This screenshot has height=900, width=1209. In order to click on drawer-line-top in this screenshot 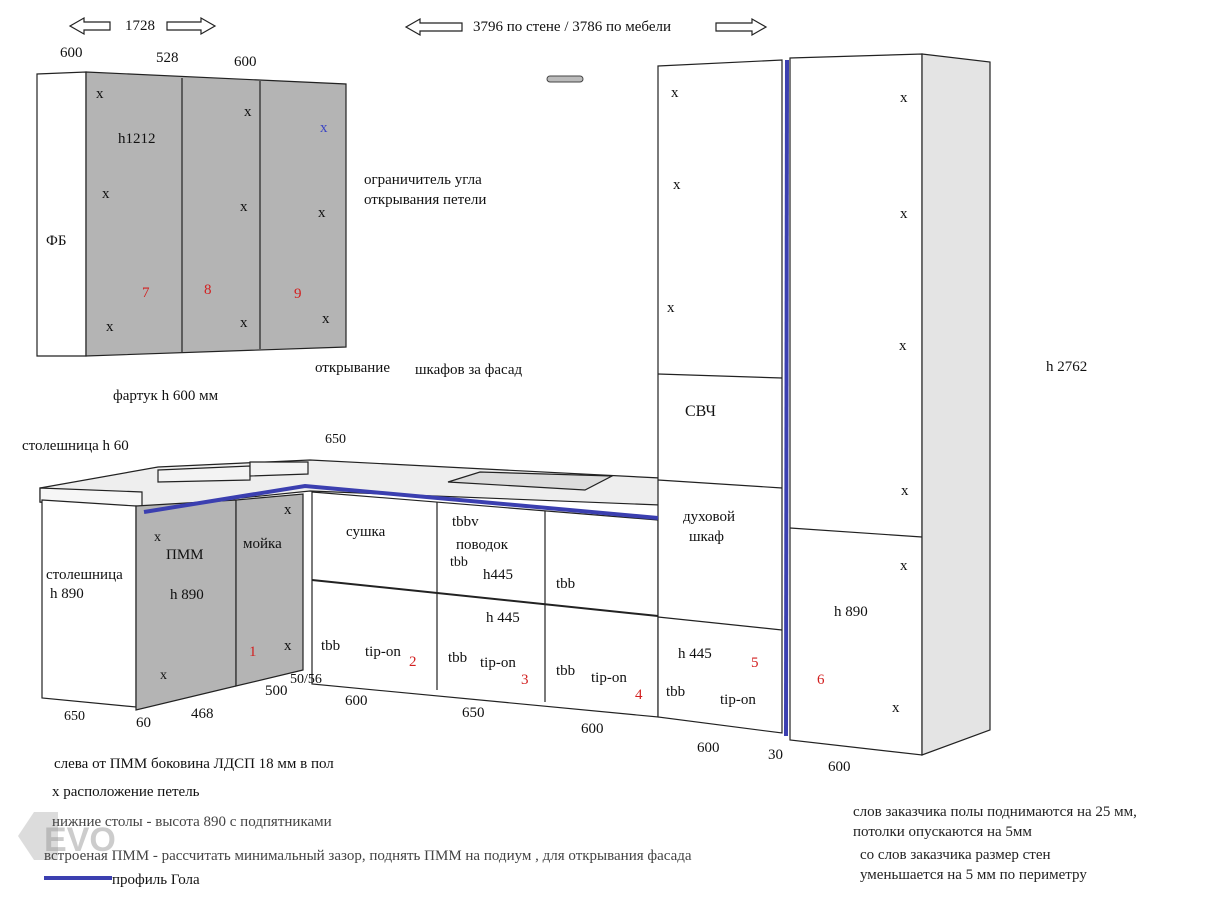, I will do `click(485, 598)`.